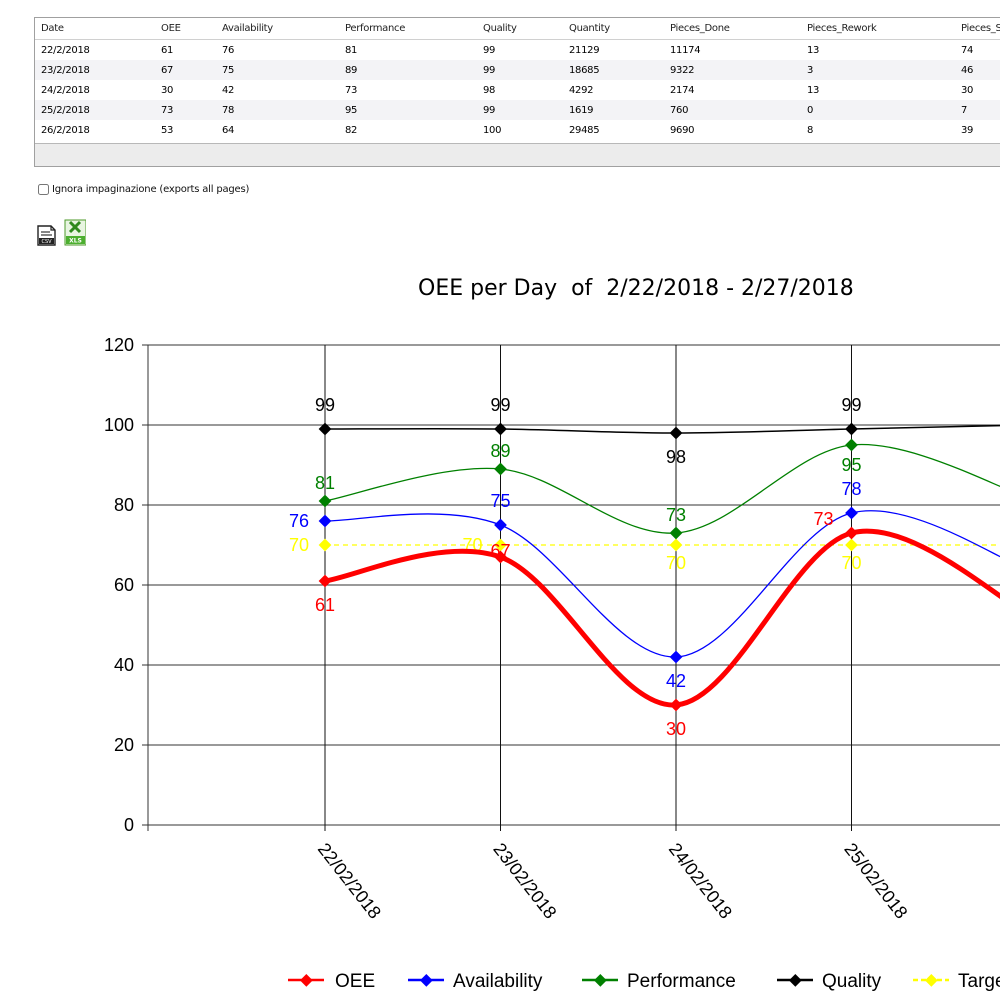 The image size is (1000, 1000). What do you see at coordinates (524, 880) in the screenshot?
I see `x-tick-label: 23/02/2018` at bounding box center [524, 880].